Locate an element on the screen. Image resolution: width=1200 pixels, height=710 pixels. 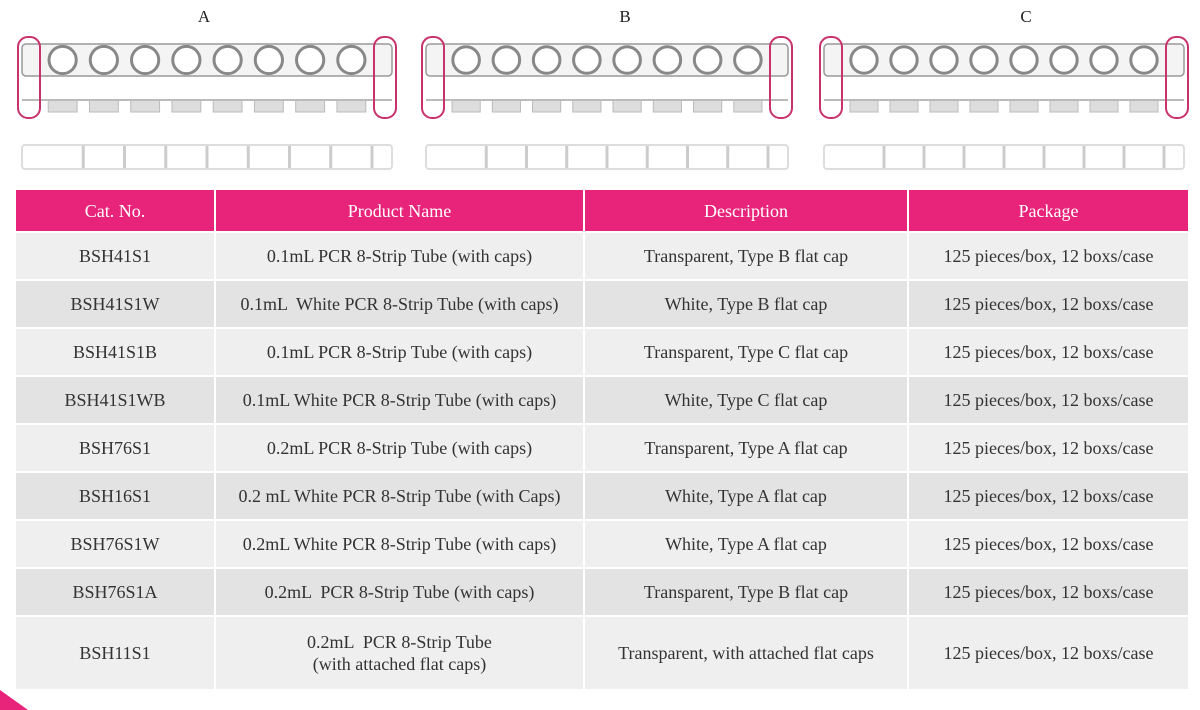
cell-text: White, Type B flat cap is located at coordinates (746, 304).